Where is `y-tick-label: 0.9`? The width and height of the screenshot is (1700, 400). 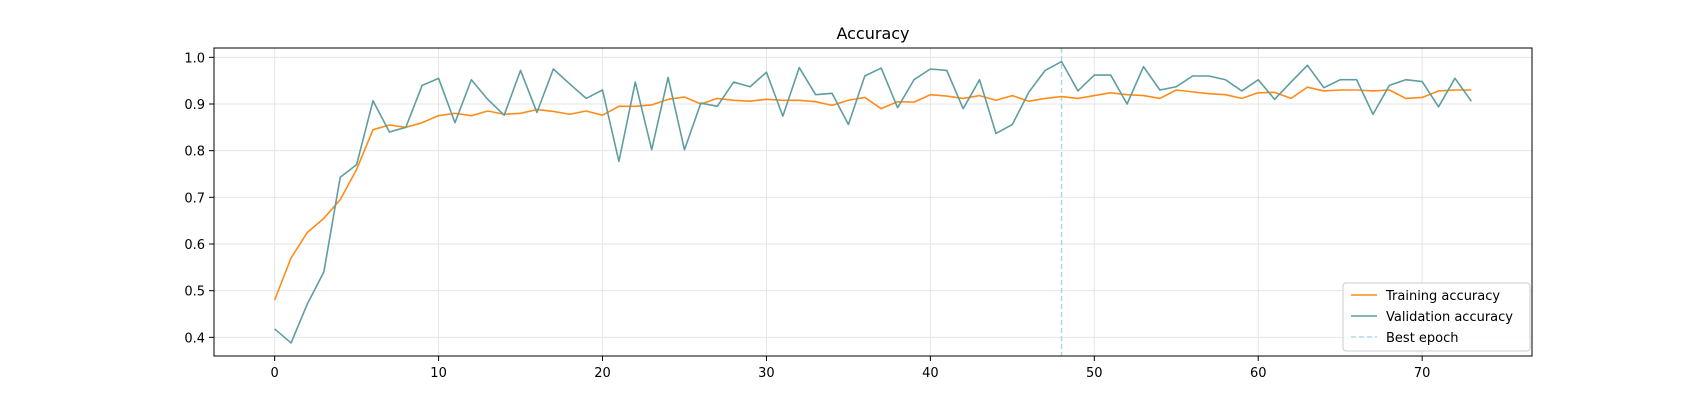
y-tick-label: 0.9 is located at coordinates (194, 105).